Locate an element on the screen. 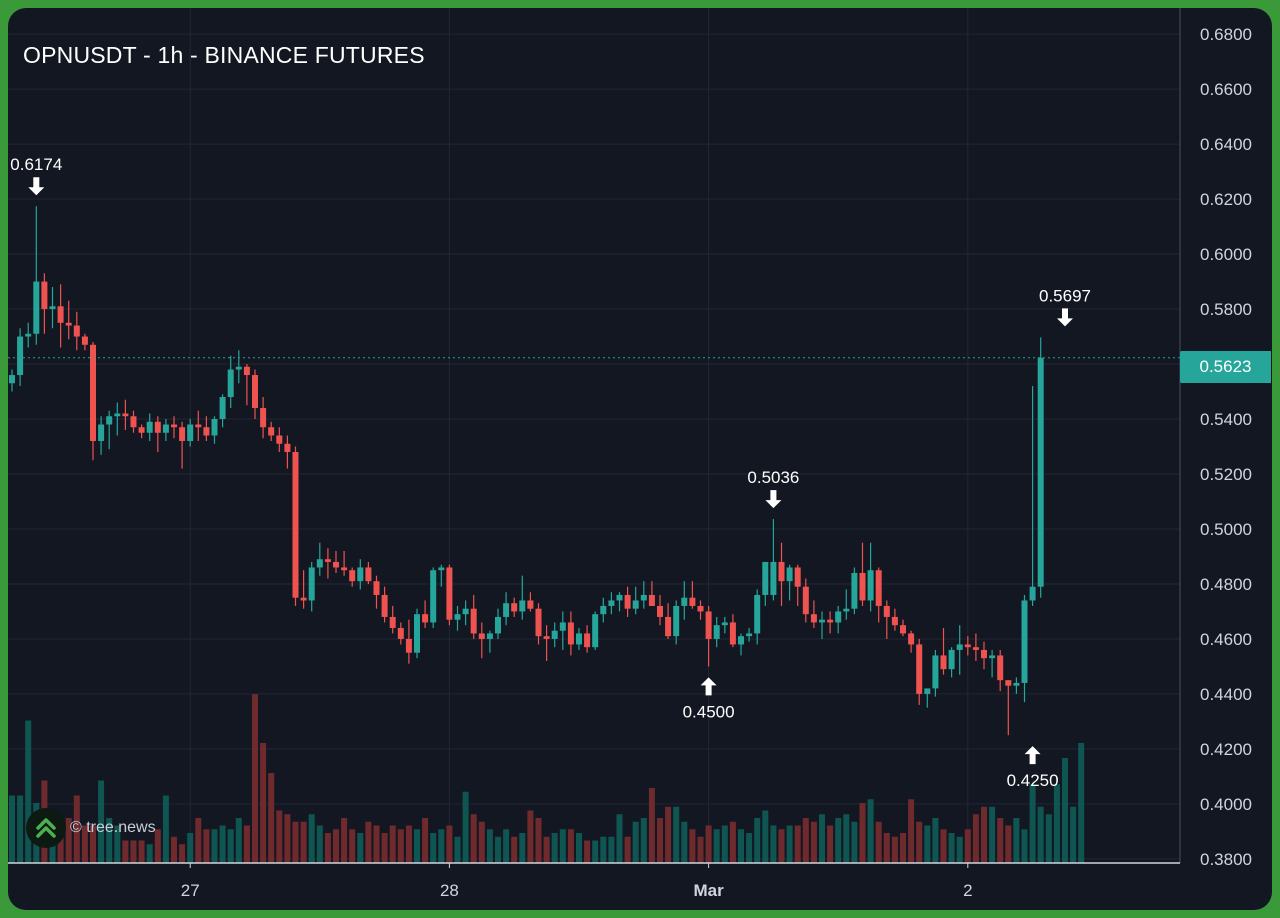 The image size is (1280, 918). y-tick-label: 0.6600 is located at coordinates (1226, 89).